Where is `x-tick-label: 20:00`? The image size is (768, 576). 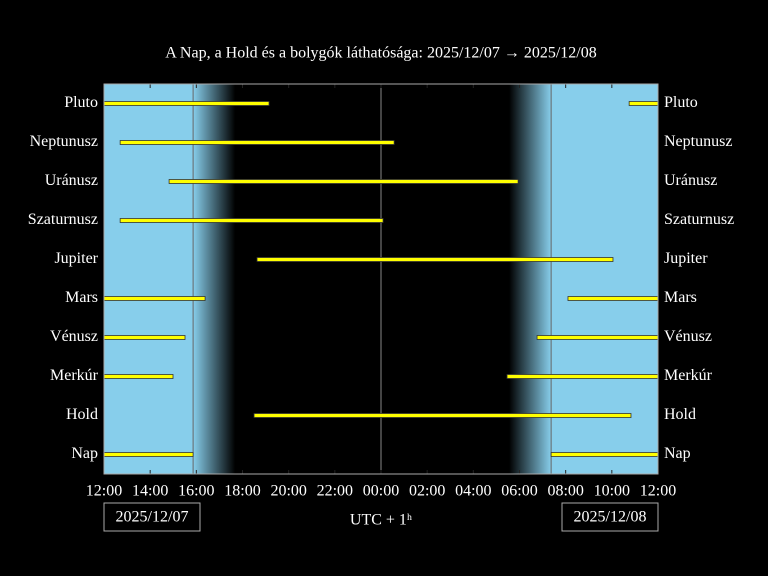
x-tick-label: 20:00 is located at coordinates (288, 491).